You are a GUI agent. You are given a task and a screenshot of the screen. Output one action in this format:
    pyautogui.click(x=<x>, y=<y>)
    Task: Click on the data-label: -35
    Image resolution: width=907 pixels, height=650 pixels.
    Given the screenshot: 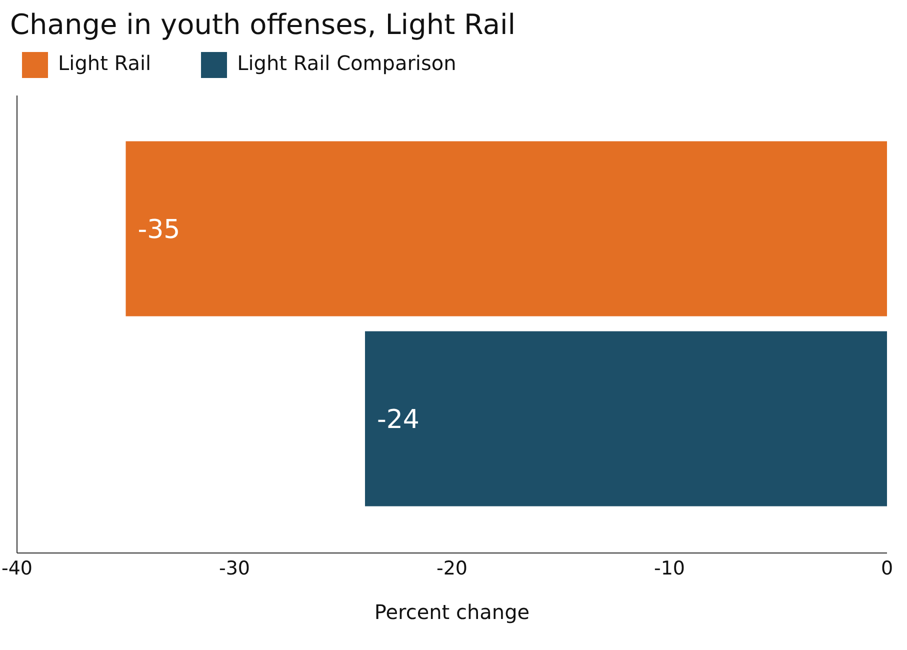 What is the action you would take?
    pyautogui.click(x=159, y=230)
    